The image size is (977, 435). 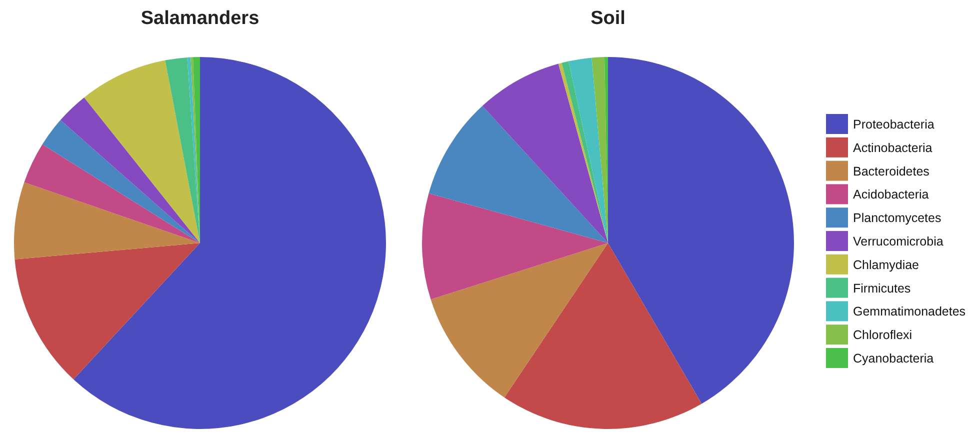 I want to click on legend-label: Chloroflexi, so click(x=882, y=335).